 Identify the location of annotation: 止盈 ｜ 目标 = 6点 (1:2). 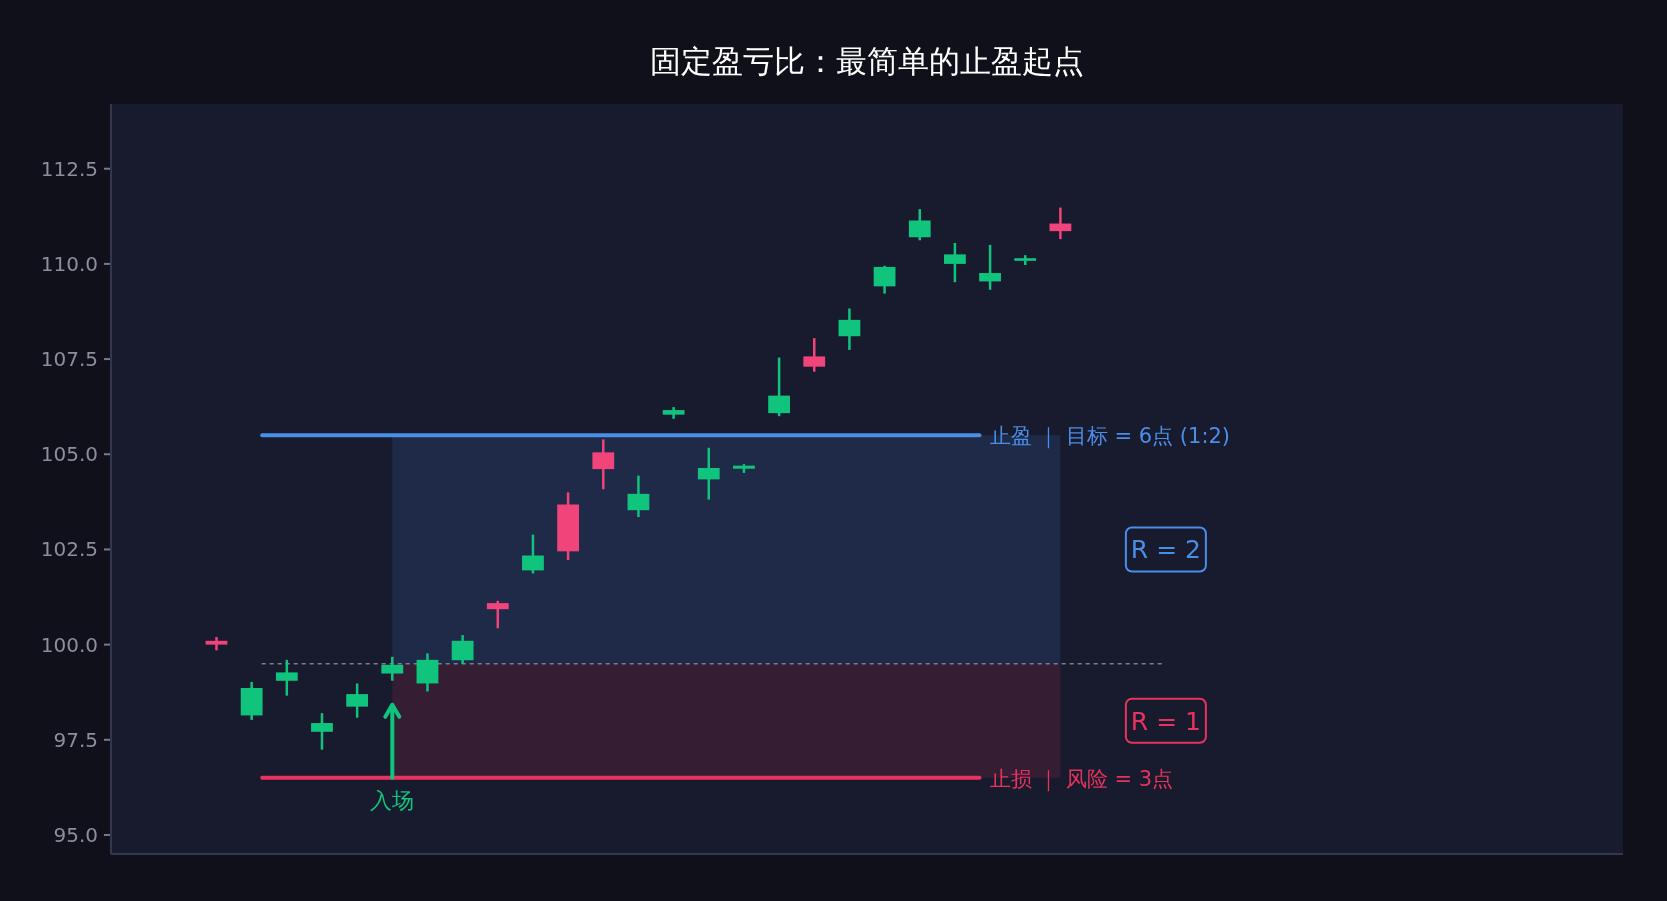
(1110, 437).